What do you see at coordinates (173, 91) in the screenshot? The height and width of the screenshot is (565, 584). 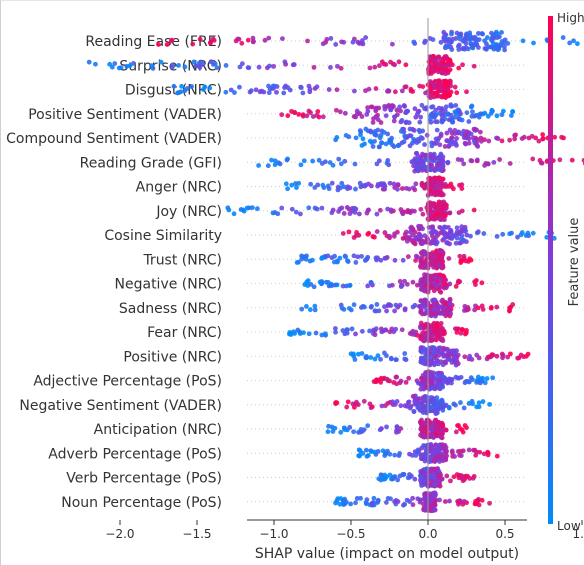 I see `feature-label: Disgust (NRC)` at bounding box center [173, 91].